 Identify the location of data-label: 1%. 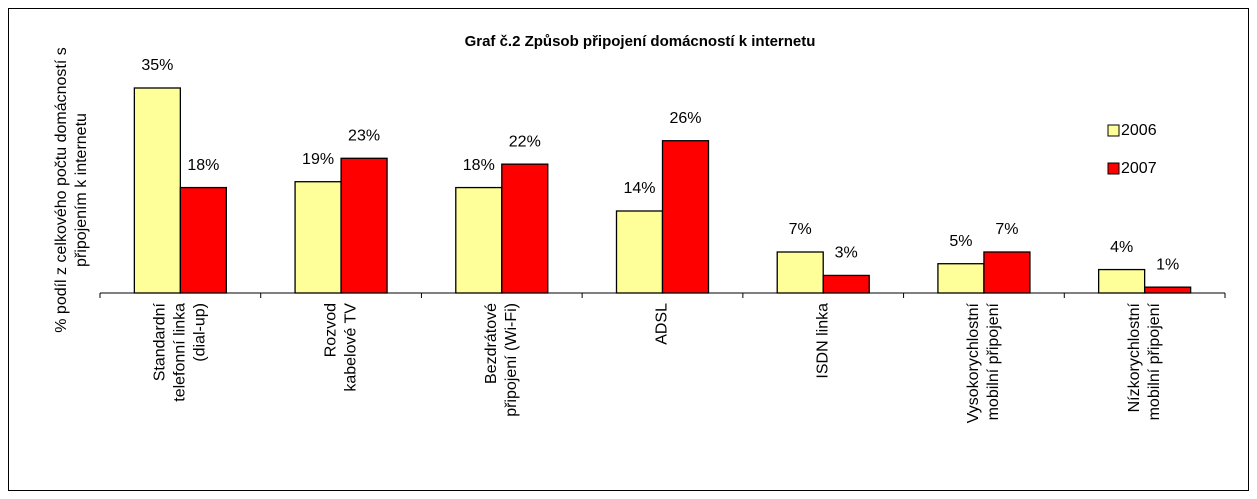
(1167, 264).